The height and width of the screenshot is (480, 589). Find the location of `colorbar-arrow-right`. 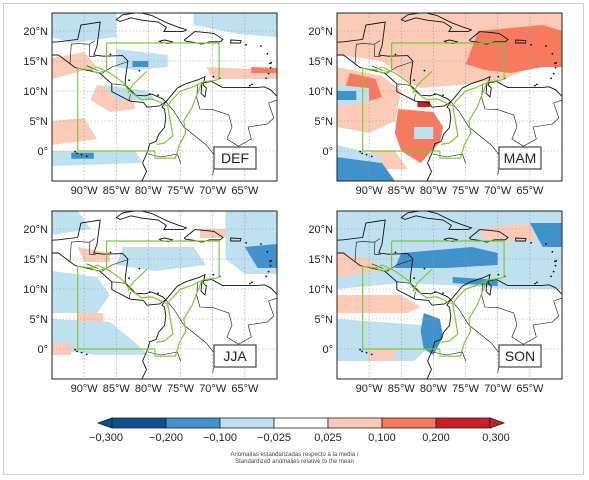

colorbar-arrow-right is located at coordinates (497, 423).